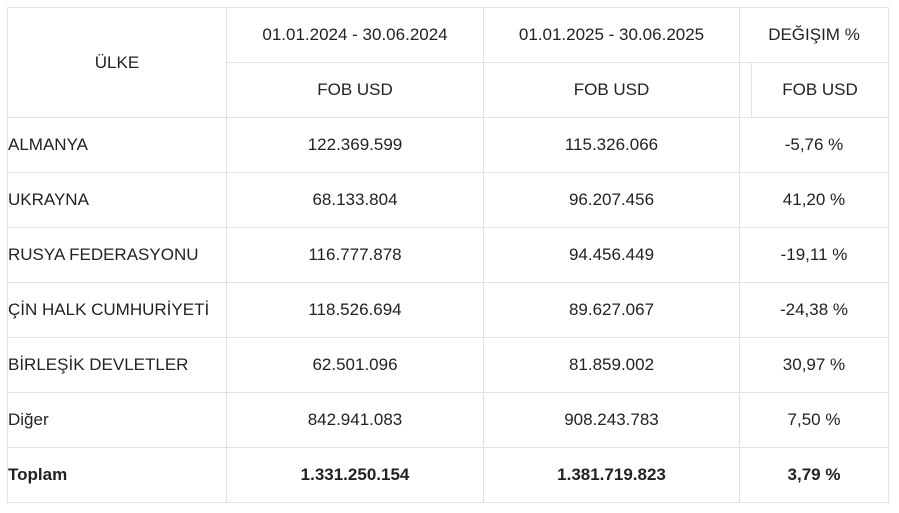 The width and height of the screenshot is (899, 513). What do you see at coordinates (355, 420) in the screenshot?
I see `value-2024-cell: 842.941.083` at bounding box center [355, 420].